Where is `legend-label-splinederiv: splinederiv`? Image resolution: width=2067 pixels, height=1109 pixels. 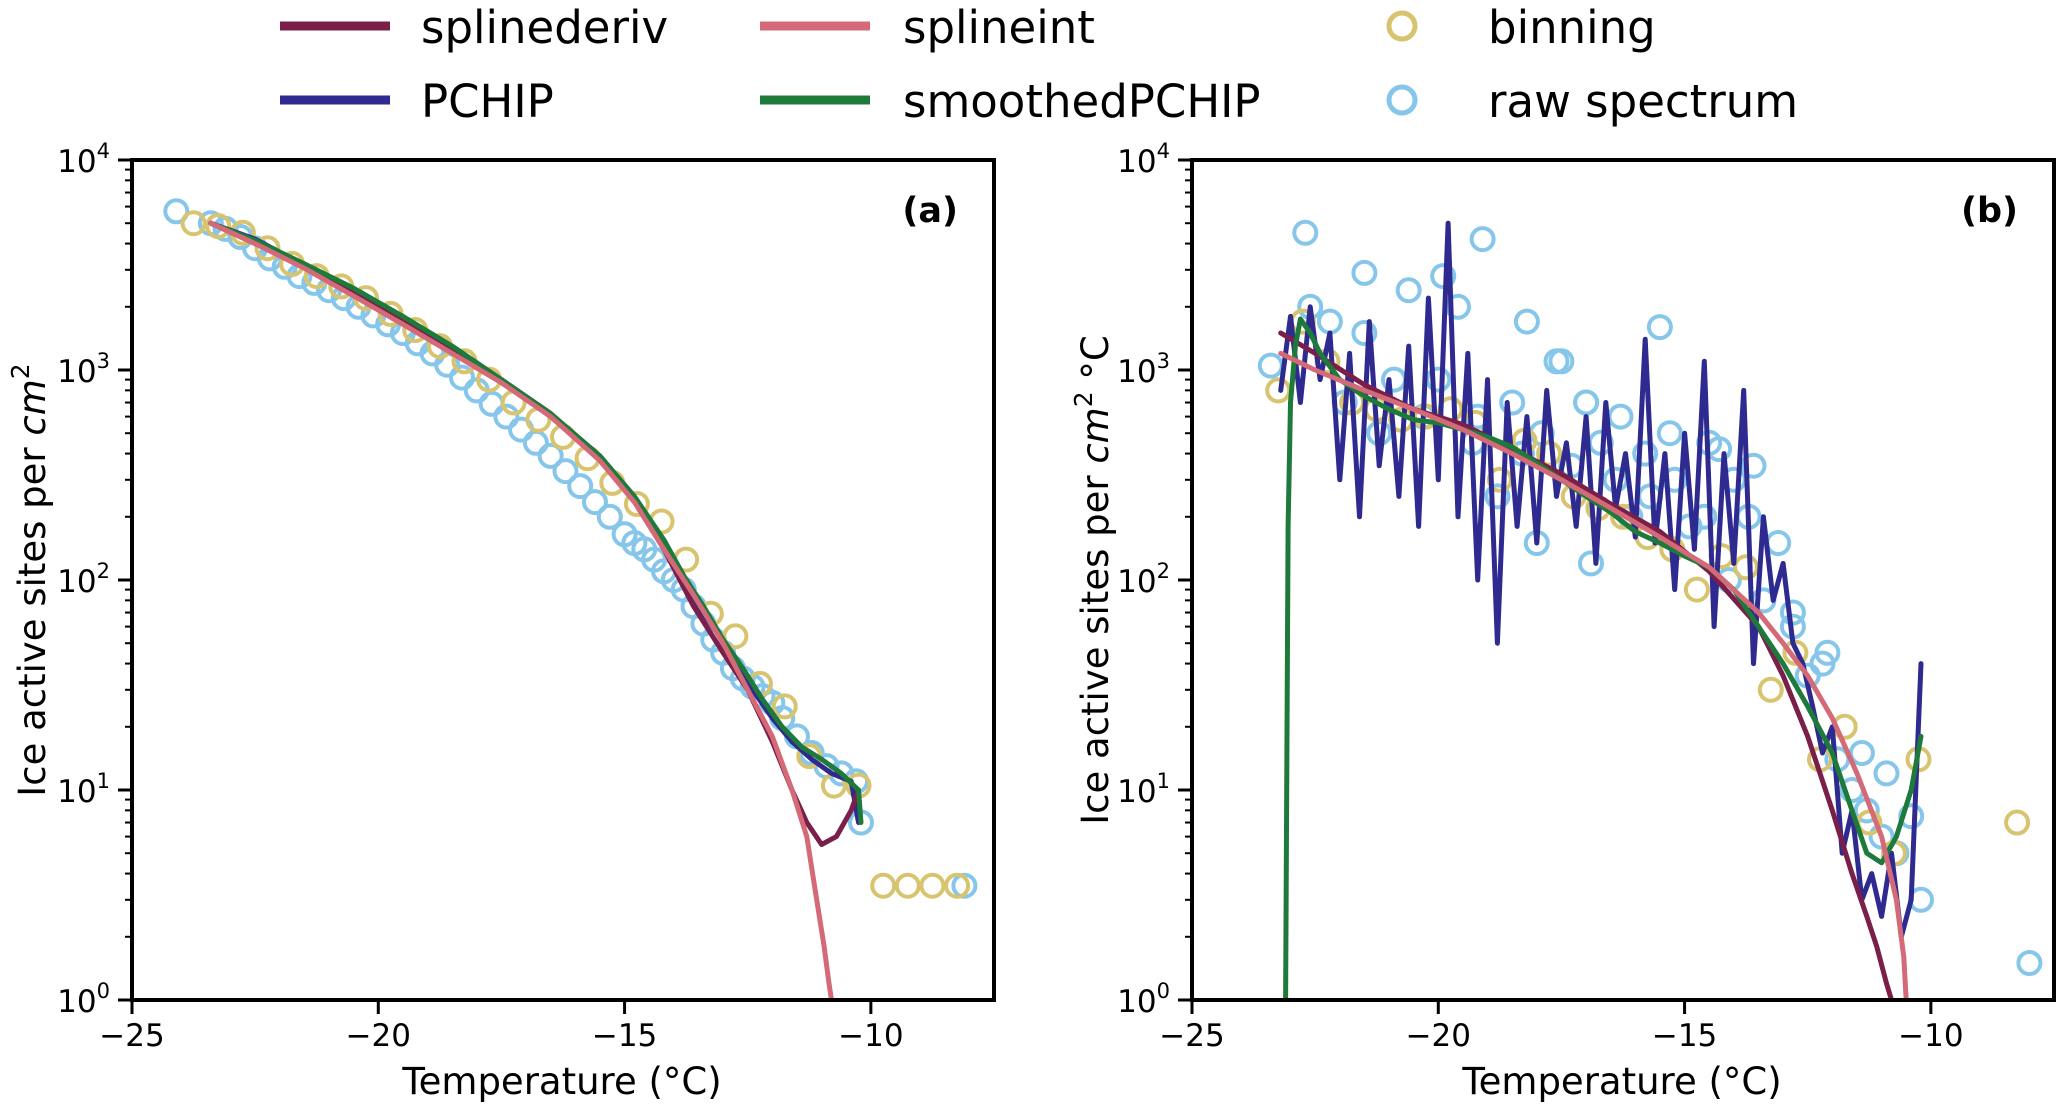
legend-label-splinederiv: splinederiv is located at coordinates (544, 27).